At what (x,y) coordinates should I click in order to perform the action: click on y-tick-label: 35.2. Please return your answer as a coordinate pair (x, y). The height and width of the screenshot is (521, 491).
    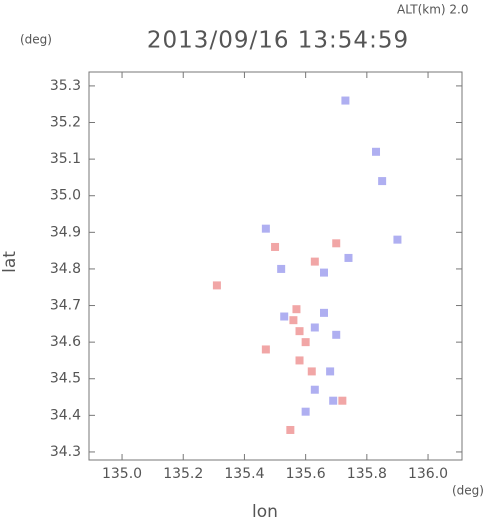
    Looking at the image, I should click on (65, 123).